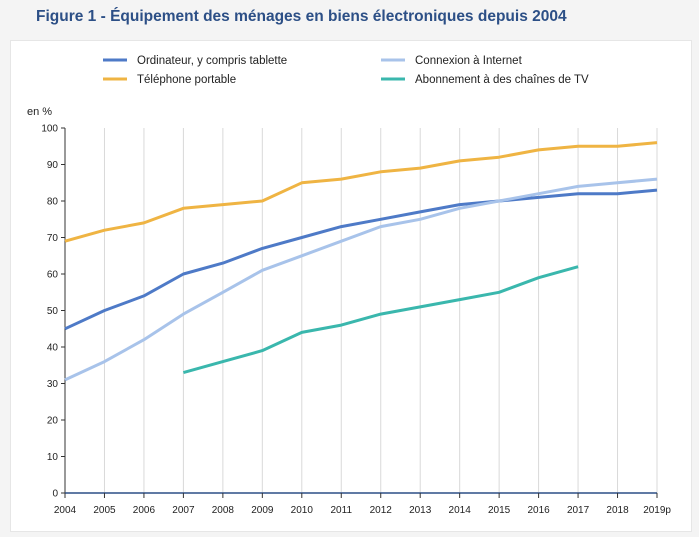 The image size is (699, 537). I want to click on y-tick-label-0: 0, so click(55, 494).